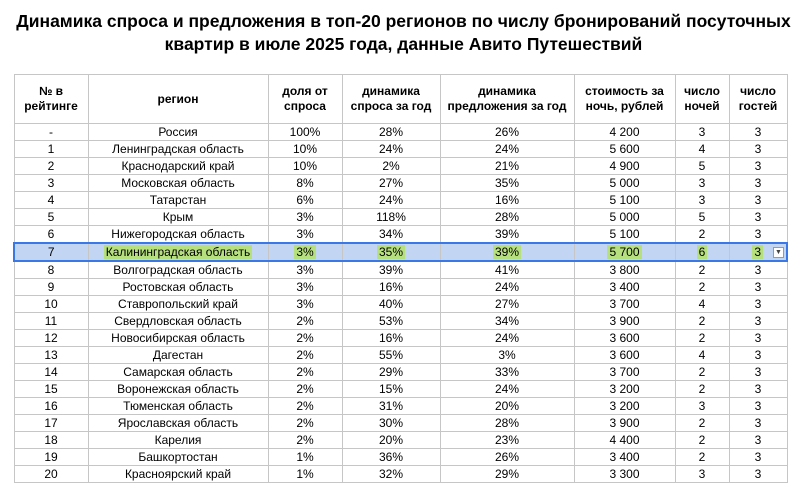 The image size is (807, 489). What do you see at coordinates (624, 183) in the screenshot?
I see `cell-price: 5 000` at bounding box center [624, 183].